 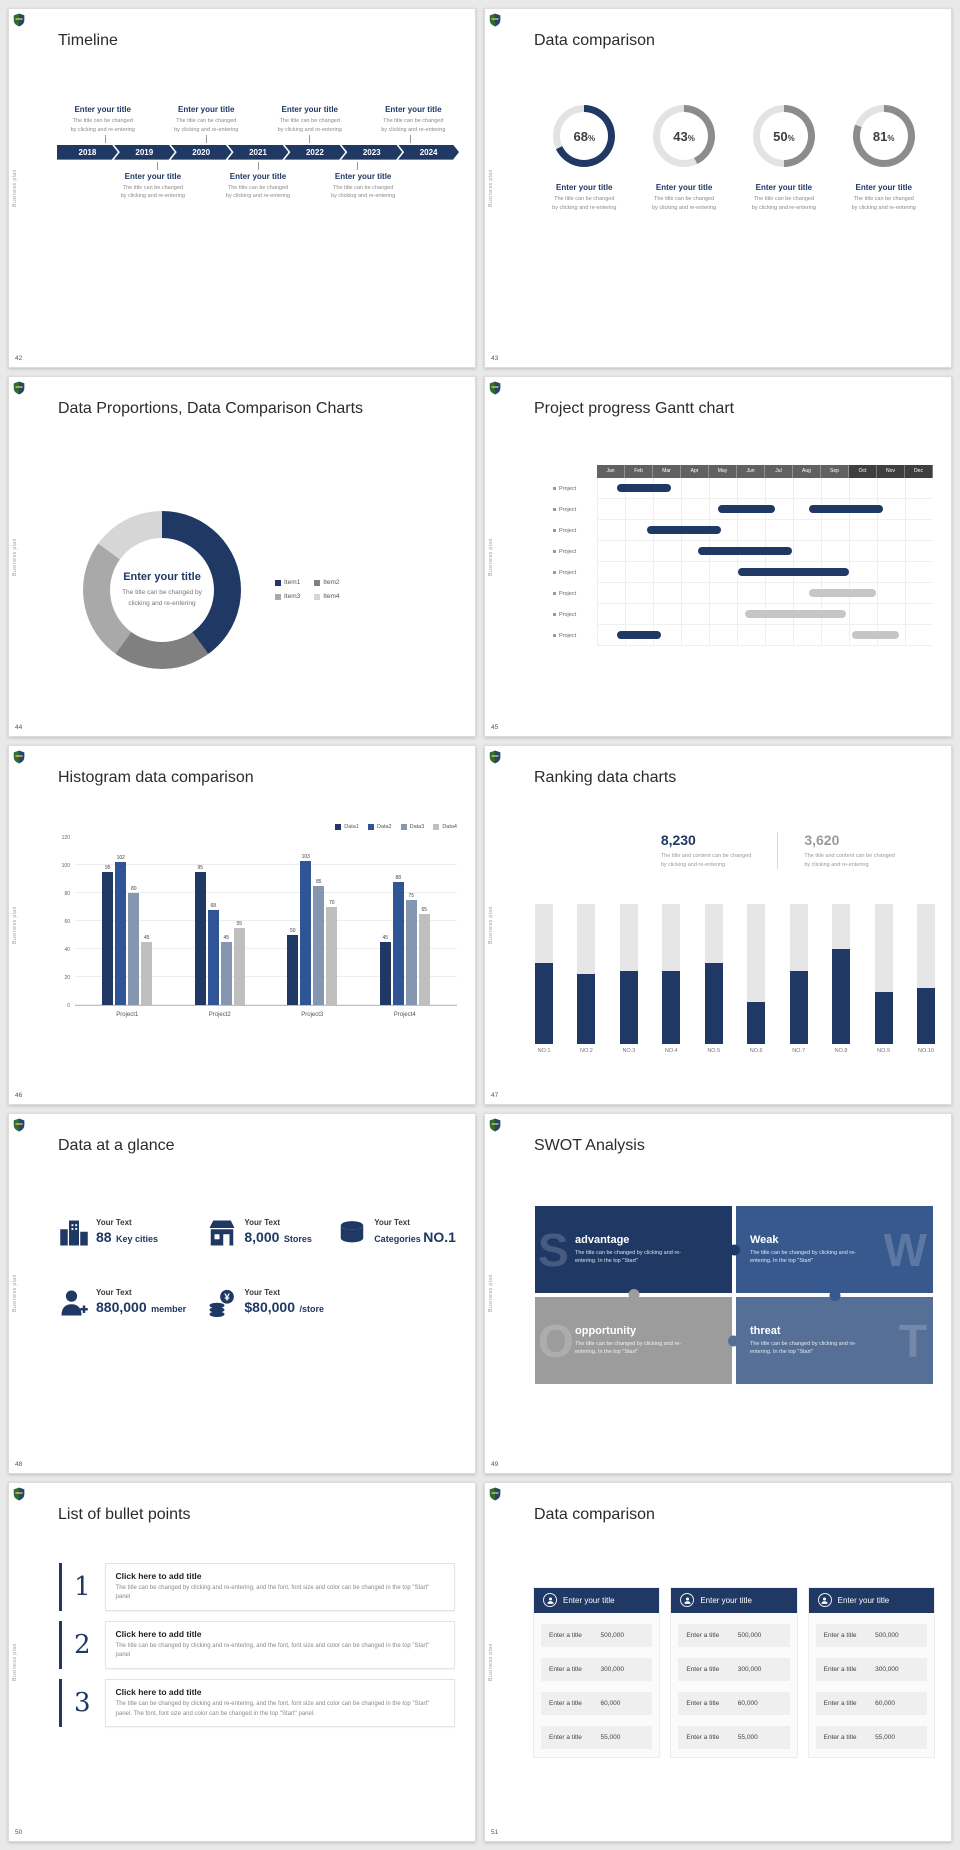 What do you see at coordinates (379, 826) in the screenshot?
I see `legend-item: Data2` at bounding box center [379, 826].